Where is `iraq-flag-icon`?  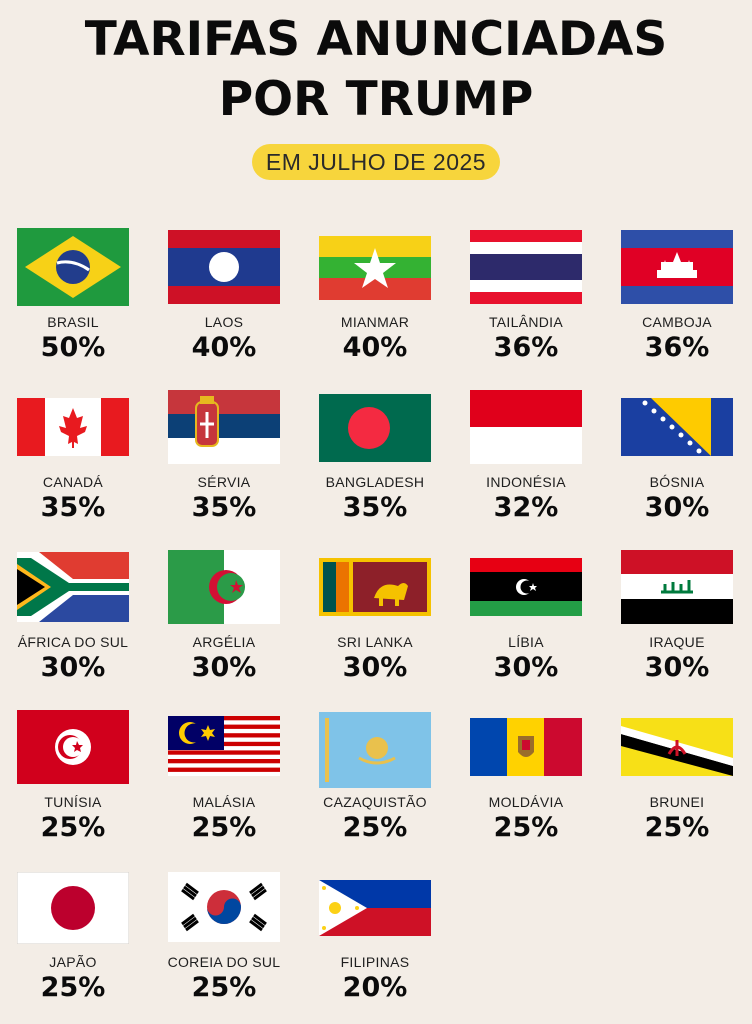 iraq-flag-icon is located at coordinates (677, 587).